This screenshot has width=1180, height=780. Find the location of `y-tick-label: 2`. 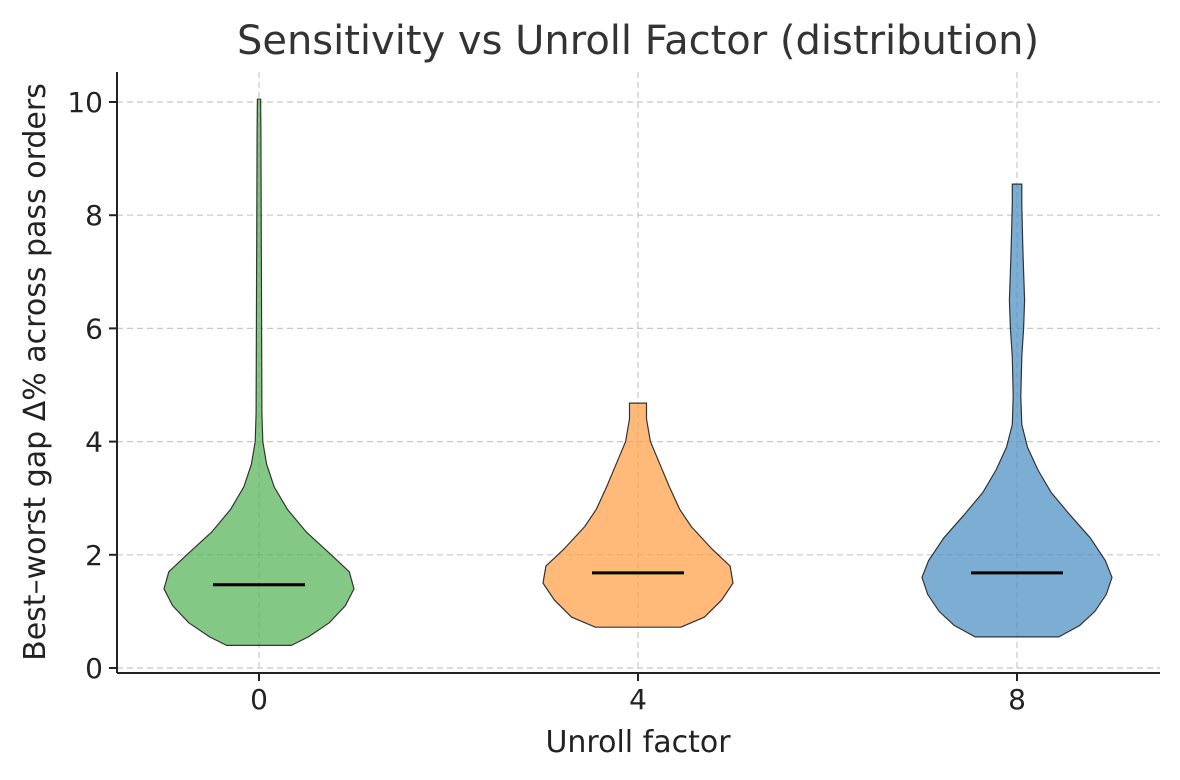

y-tick-label: 2 is located at coordinates (94, 555).